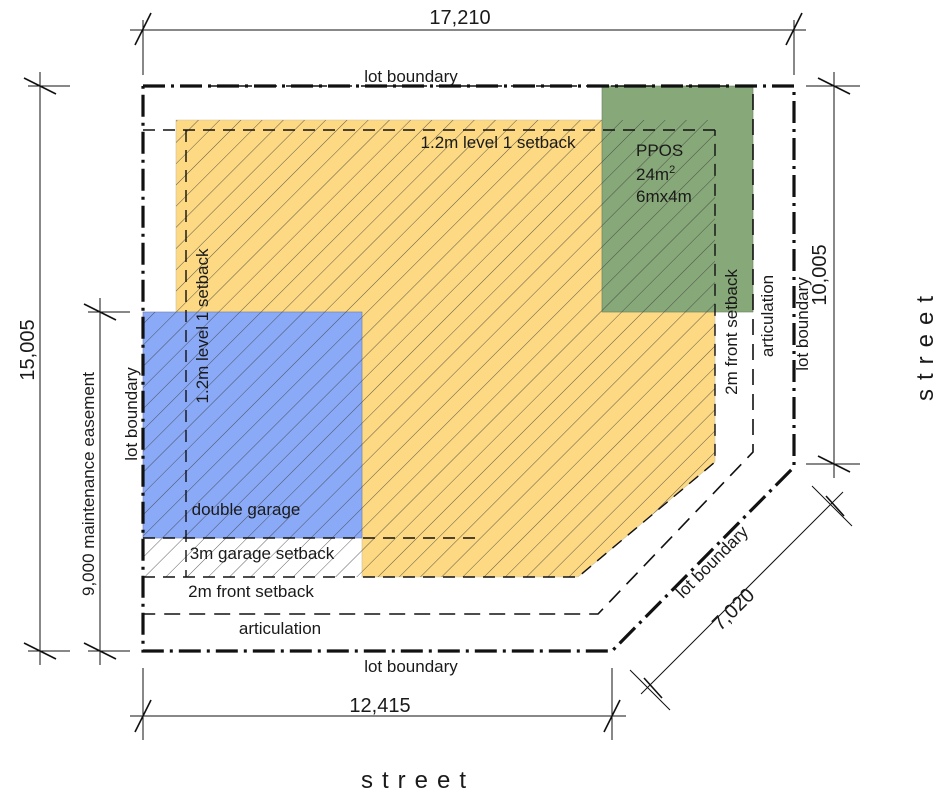  Describe the element at coordinates (159, 444) in the screenshot. I see `garage-hatch` at that location.